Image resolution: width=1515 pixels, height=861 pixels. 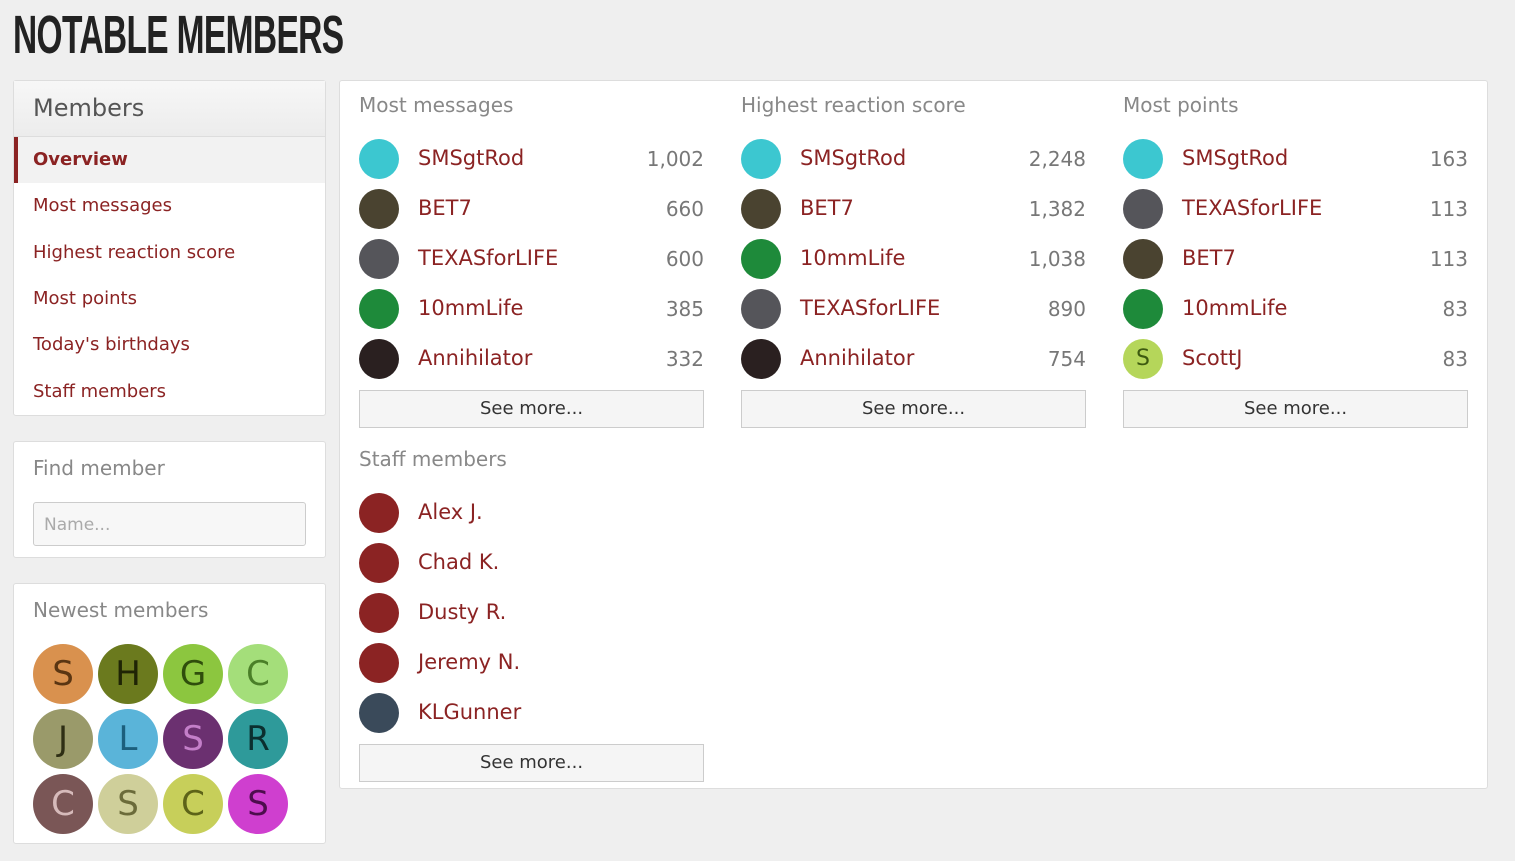 I want to click on user-value: 600, so click(x=684, y=259).